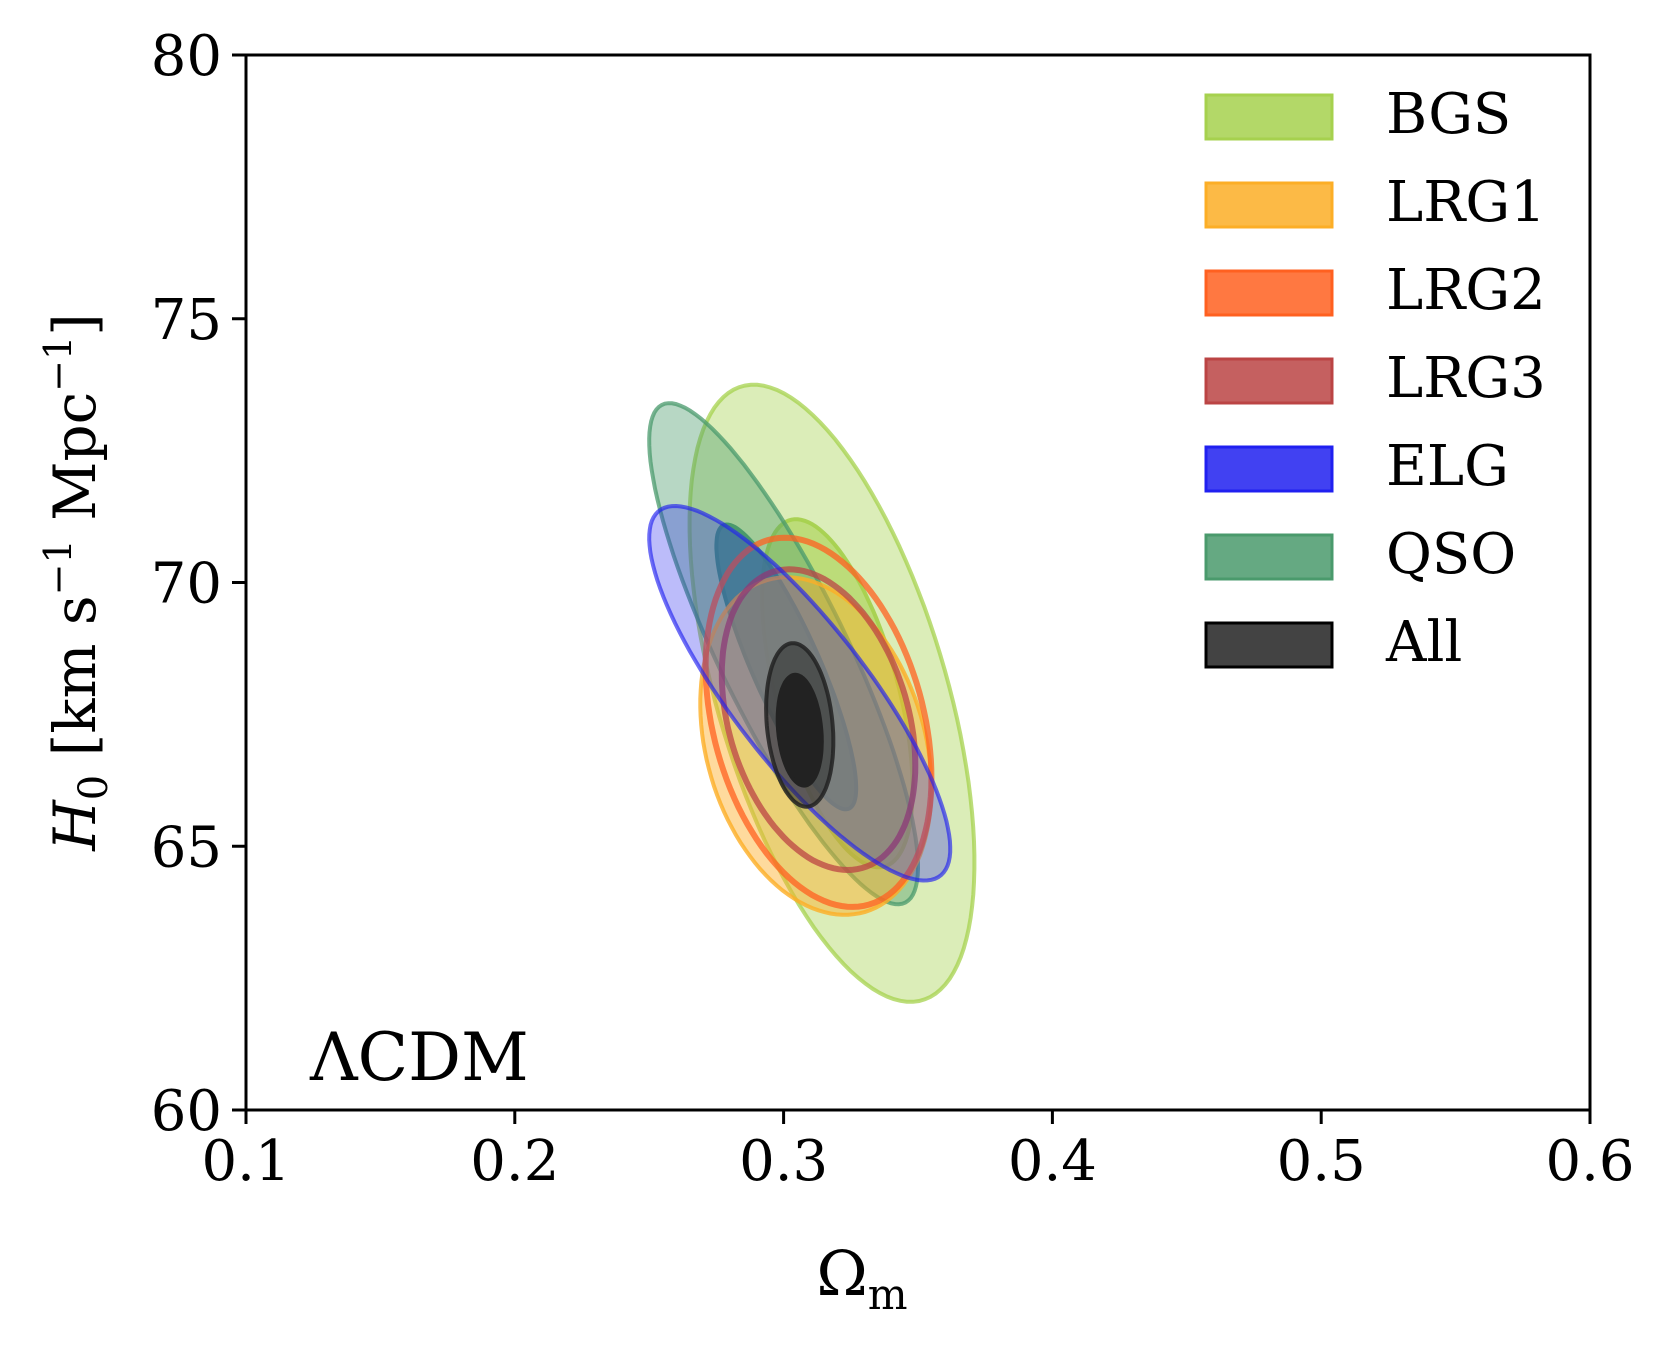 This screenshot has height=1350, width=1660. I want to click on x-tick-label: 0.6, so click(1589, 1161).